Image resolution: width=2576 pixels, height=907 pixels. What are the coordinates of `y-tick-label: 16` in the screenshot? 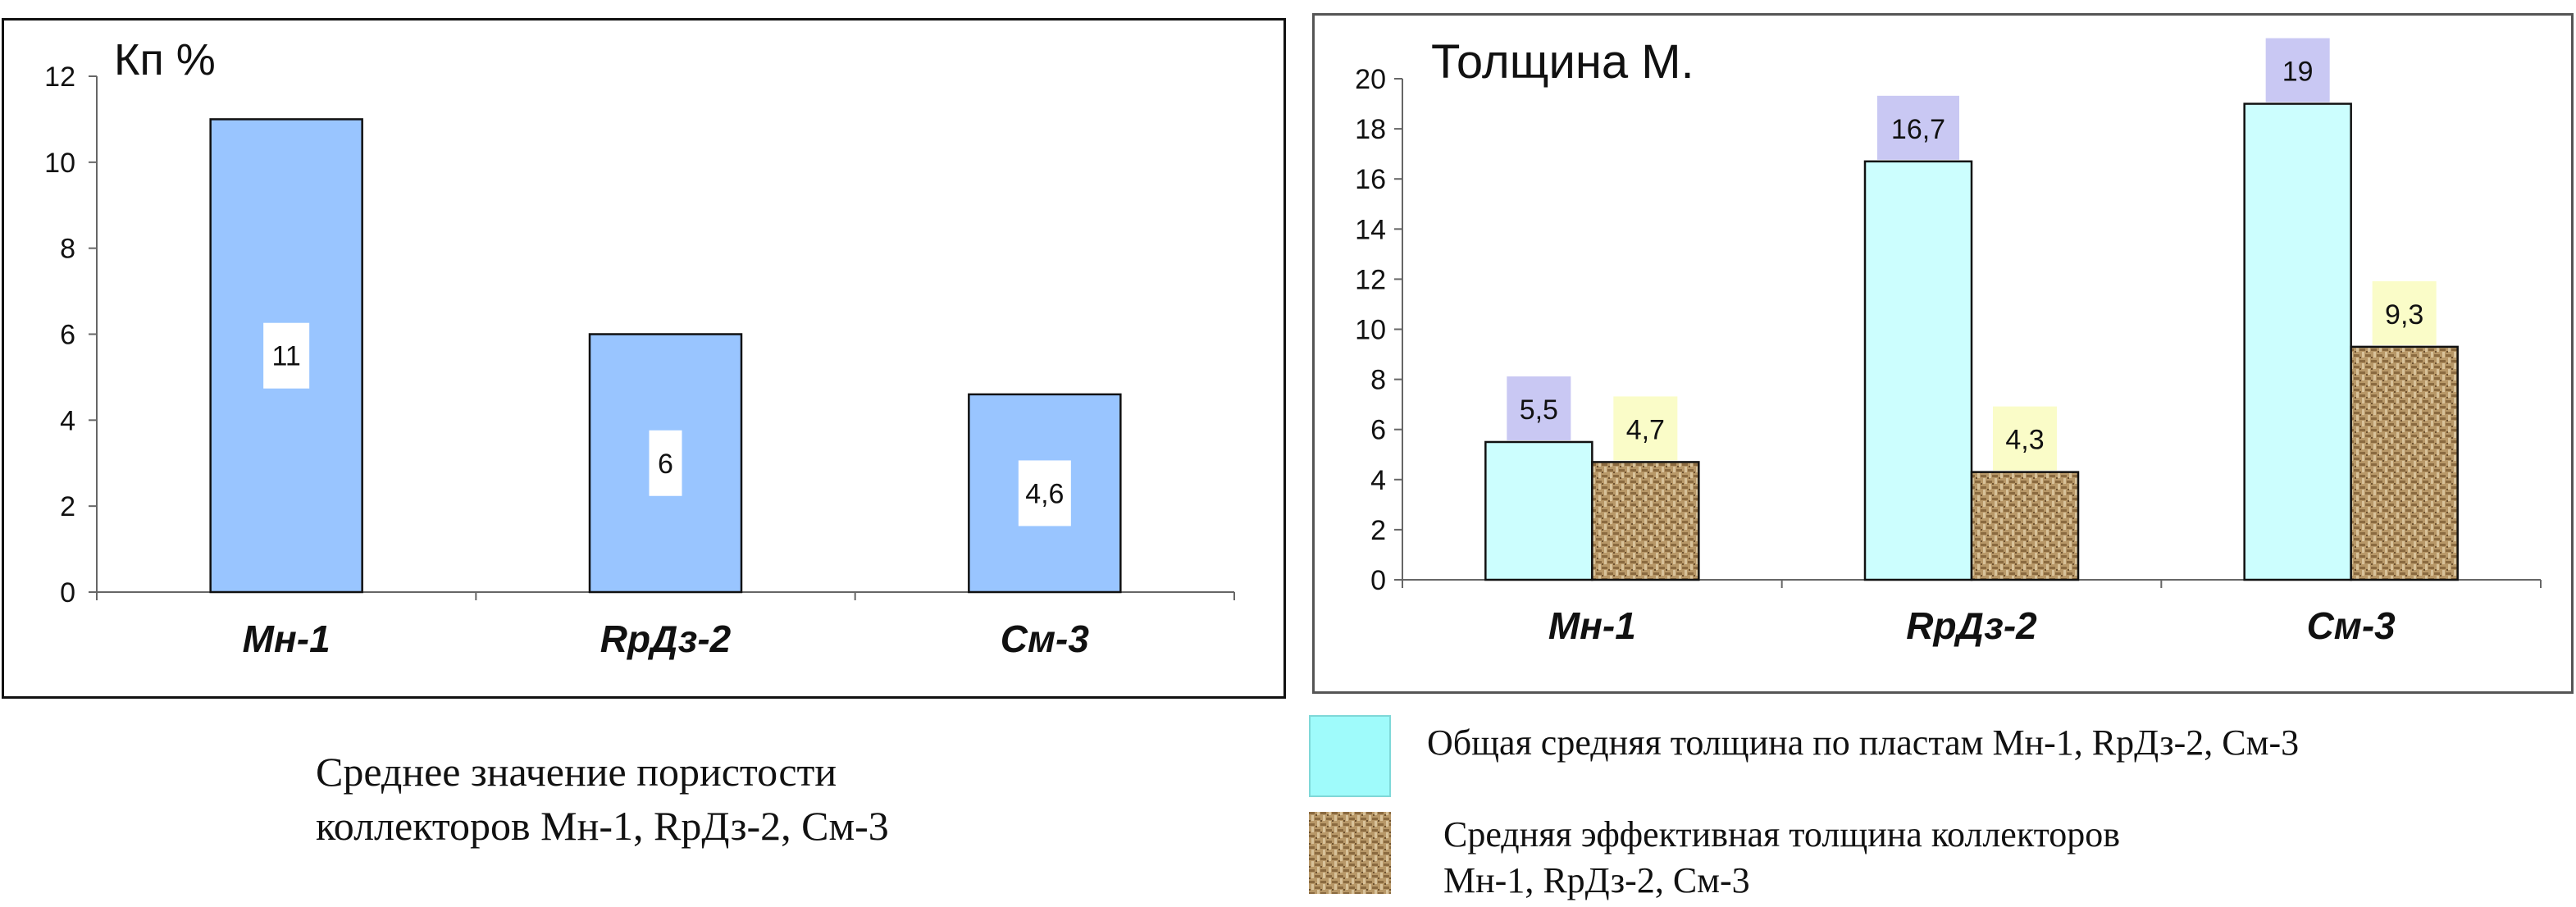 It's located at (1370, 179).